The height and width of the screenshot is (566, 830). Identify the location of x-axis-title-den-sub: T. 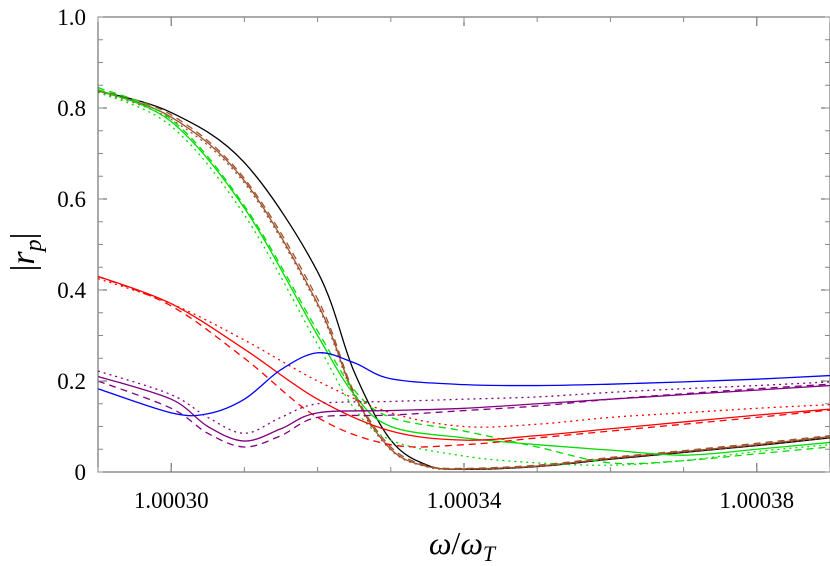
(490, 553).